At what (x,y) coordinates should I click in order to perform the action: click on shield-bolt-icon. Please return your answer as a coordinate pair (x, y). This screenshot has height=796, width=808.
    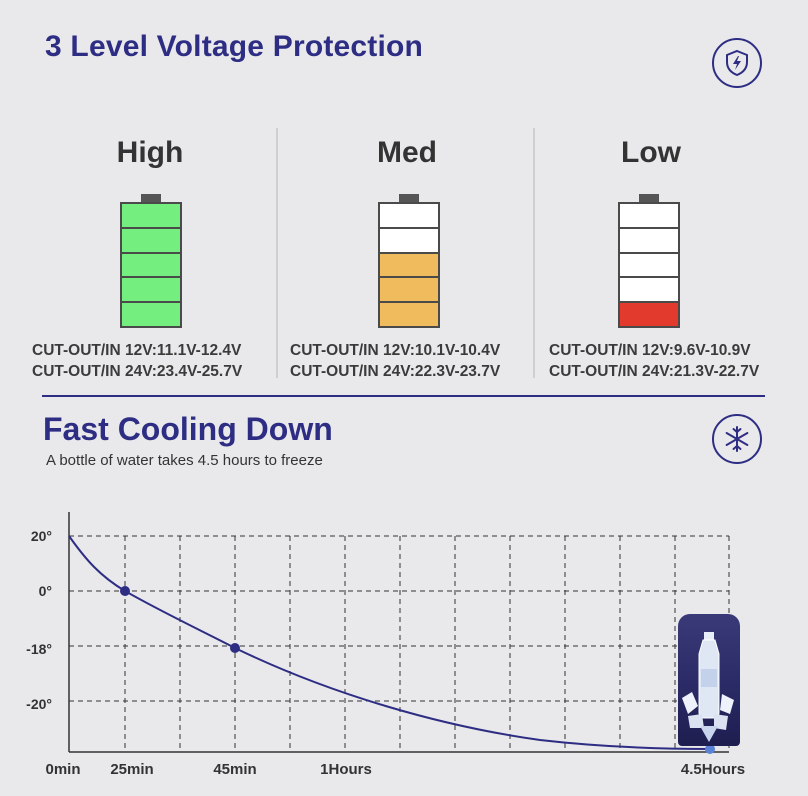
    Looking at the image, I should click on (737, 63).